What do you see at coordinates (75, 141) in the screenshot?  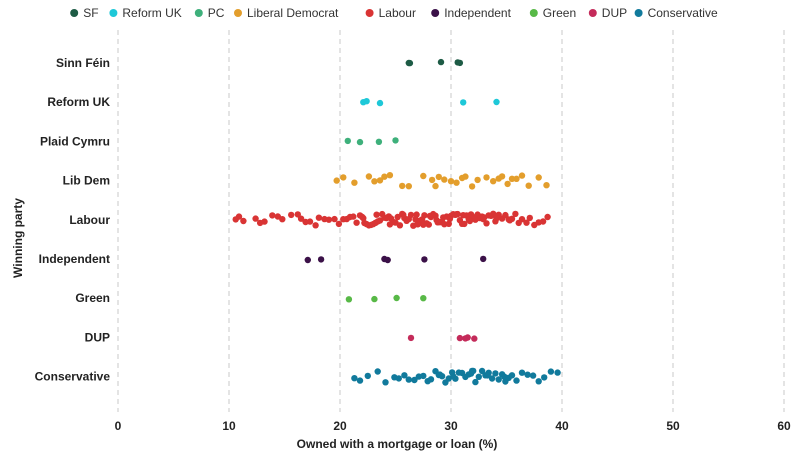 I see `category-label: Plaid Cymru` at bounding box center [75, 141].